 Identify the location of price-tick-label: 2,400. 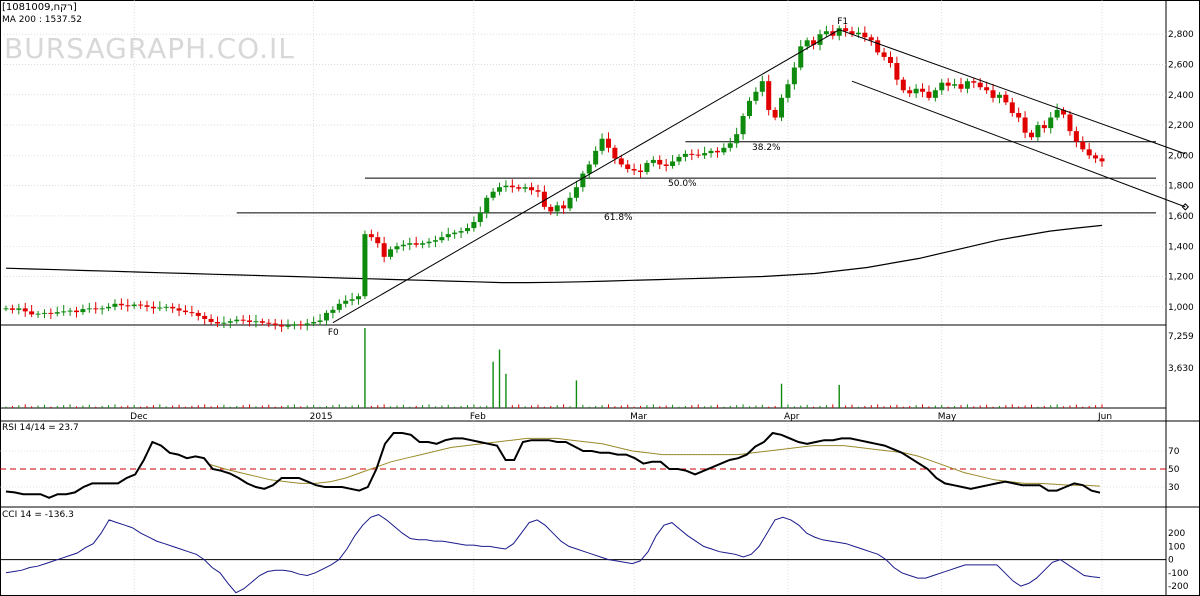
(1181, 96).